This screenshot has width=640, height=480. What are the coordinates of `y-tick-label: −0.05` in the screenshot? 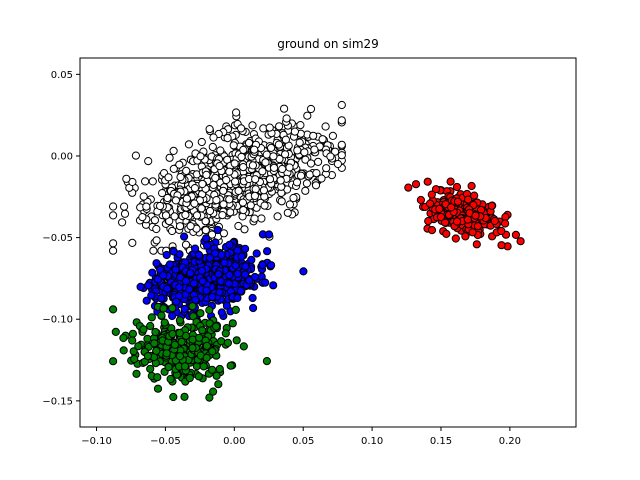 It's located at (57, 238).